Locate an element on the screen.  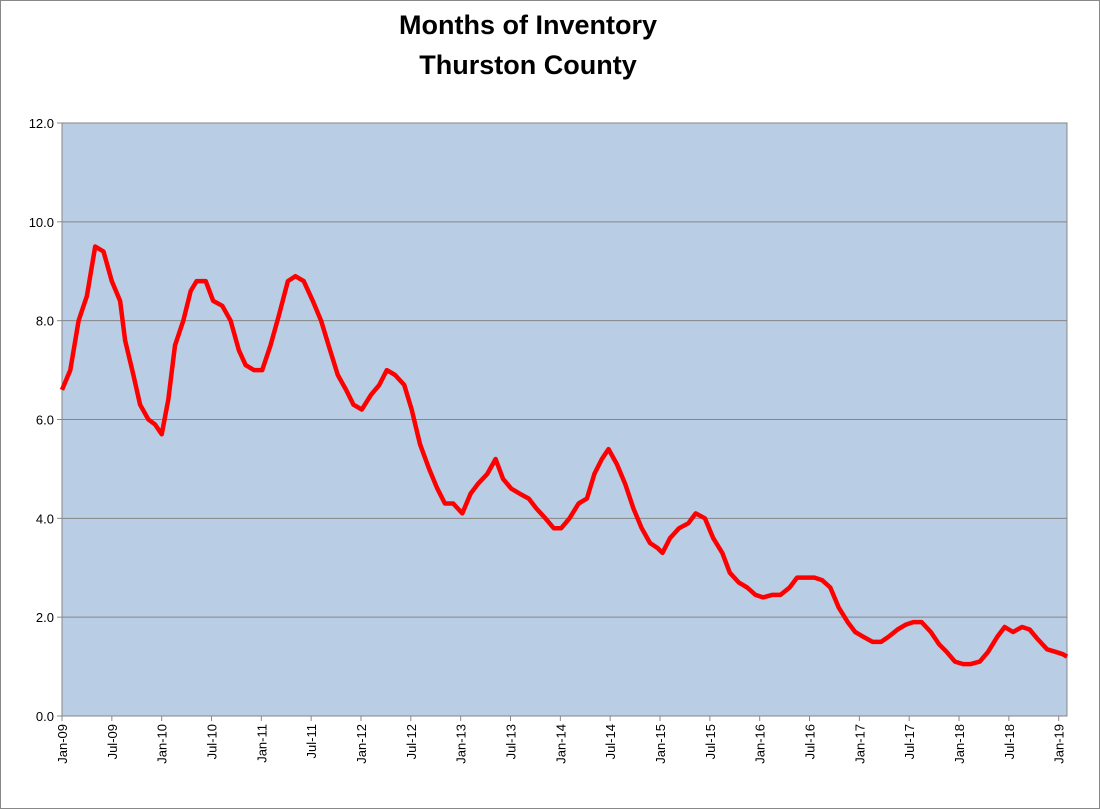
x-tick-label: Jan-16 is located at coordinates (760, 744).